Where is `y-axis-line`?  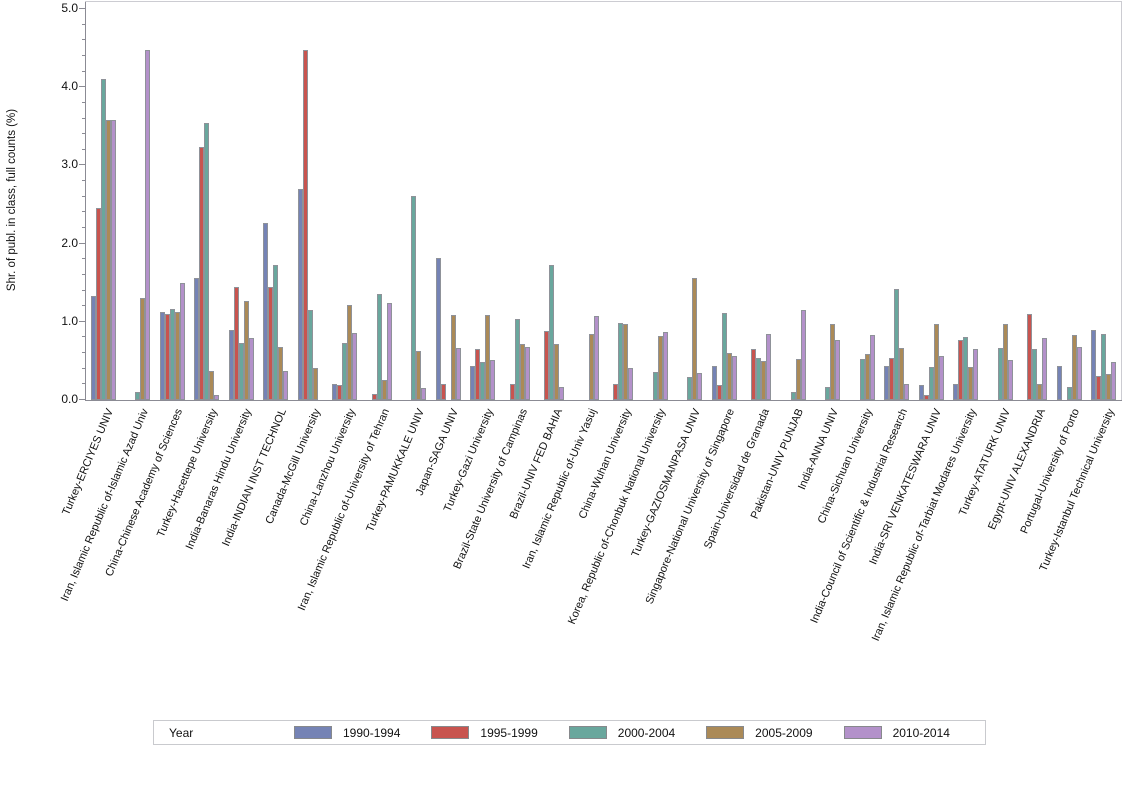
y-axis-line is located at coordinates (85, 201).